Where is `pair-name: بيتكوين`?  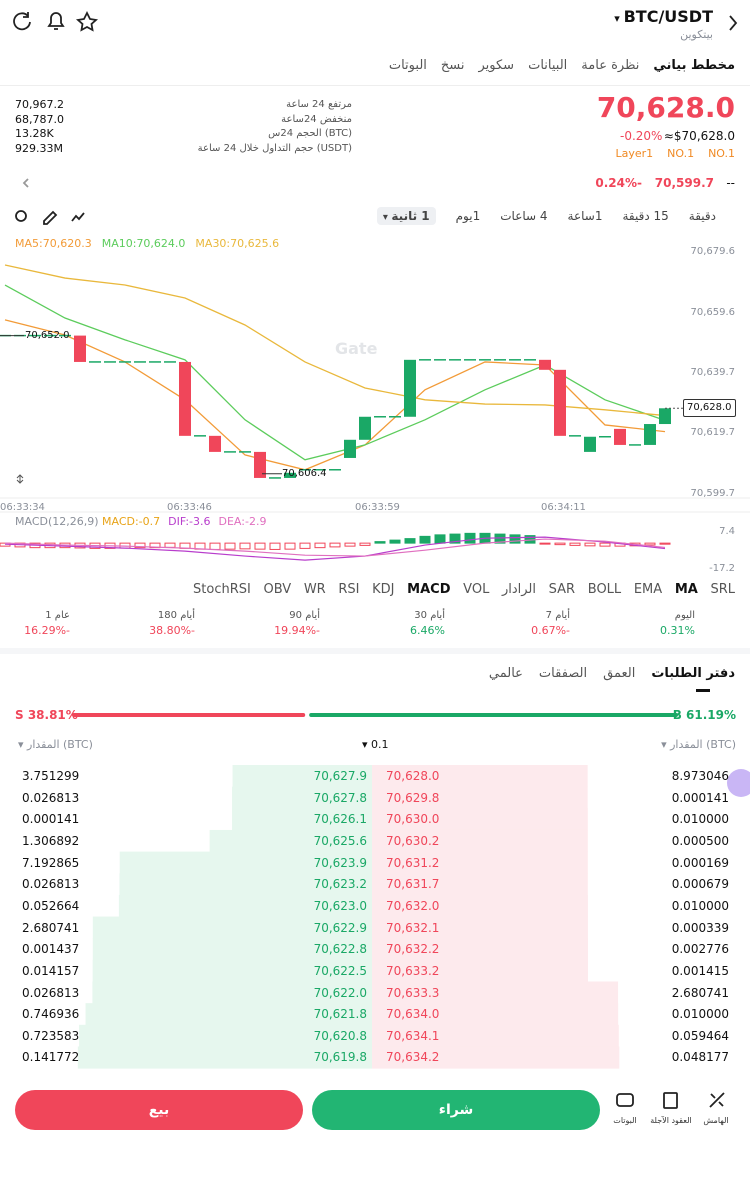
pair-name: بيتكوين is located at coordinates (696, 34).